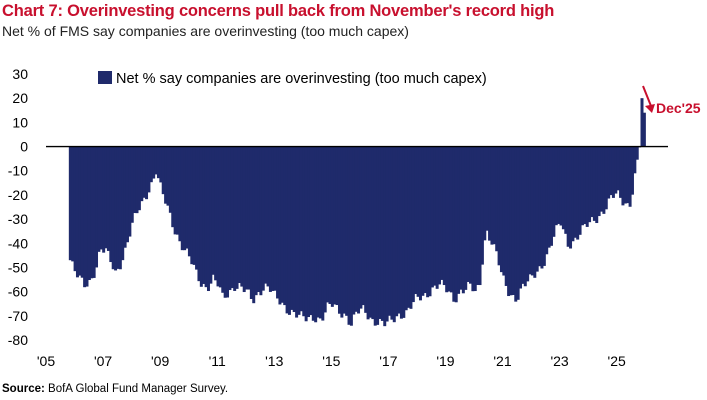 The height and width of the screenshot is (400, 707). I want to click on x-tick-label: '07, so click(103, 361).